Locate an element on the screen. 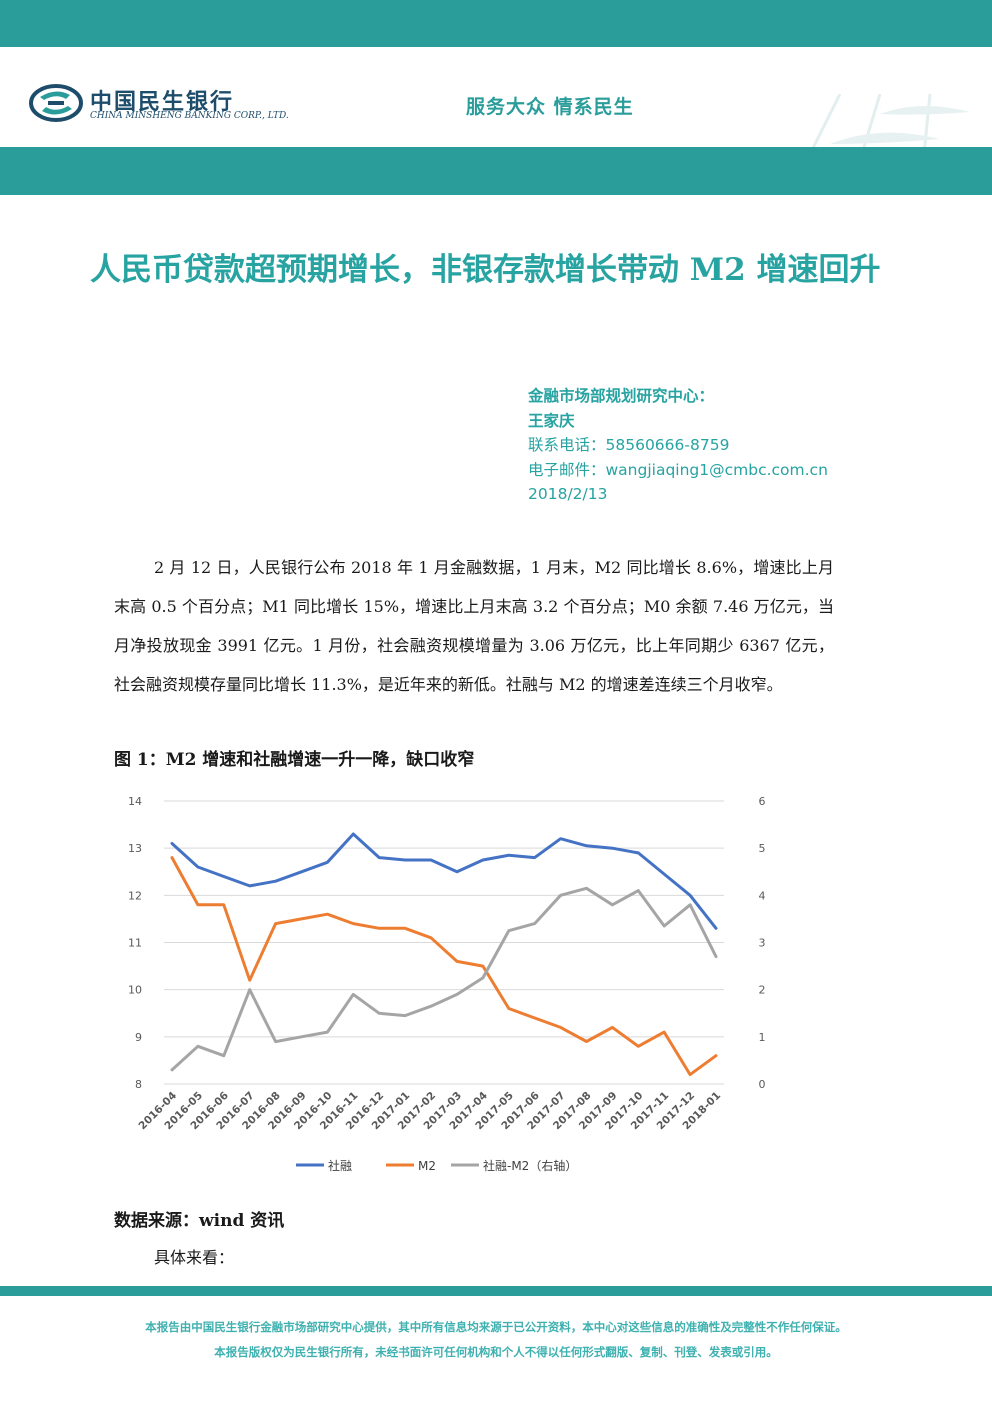 The width and height of the screenshot is (992, 1403). email: 电子邮件：wangjiaqing1@cmbc.com.cn is located at coordinates (678, 469).